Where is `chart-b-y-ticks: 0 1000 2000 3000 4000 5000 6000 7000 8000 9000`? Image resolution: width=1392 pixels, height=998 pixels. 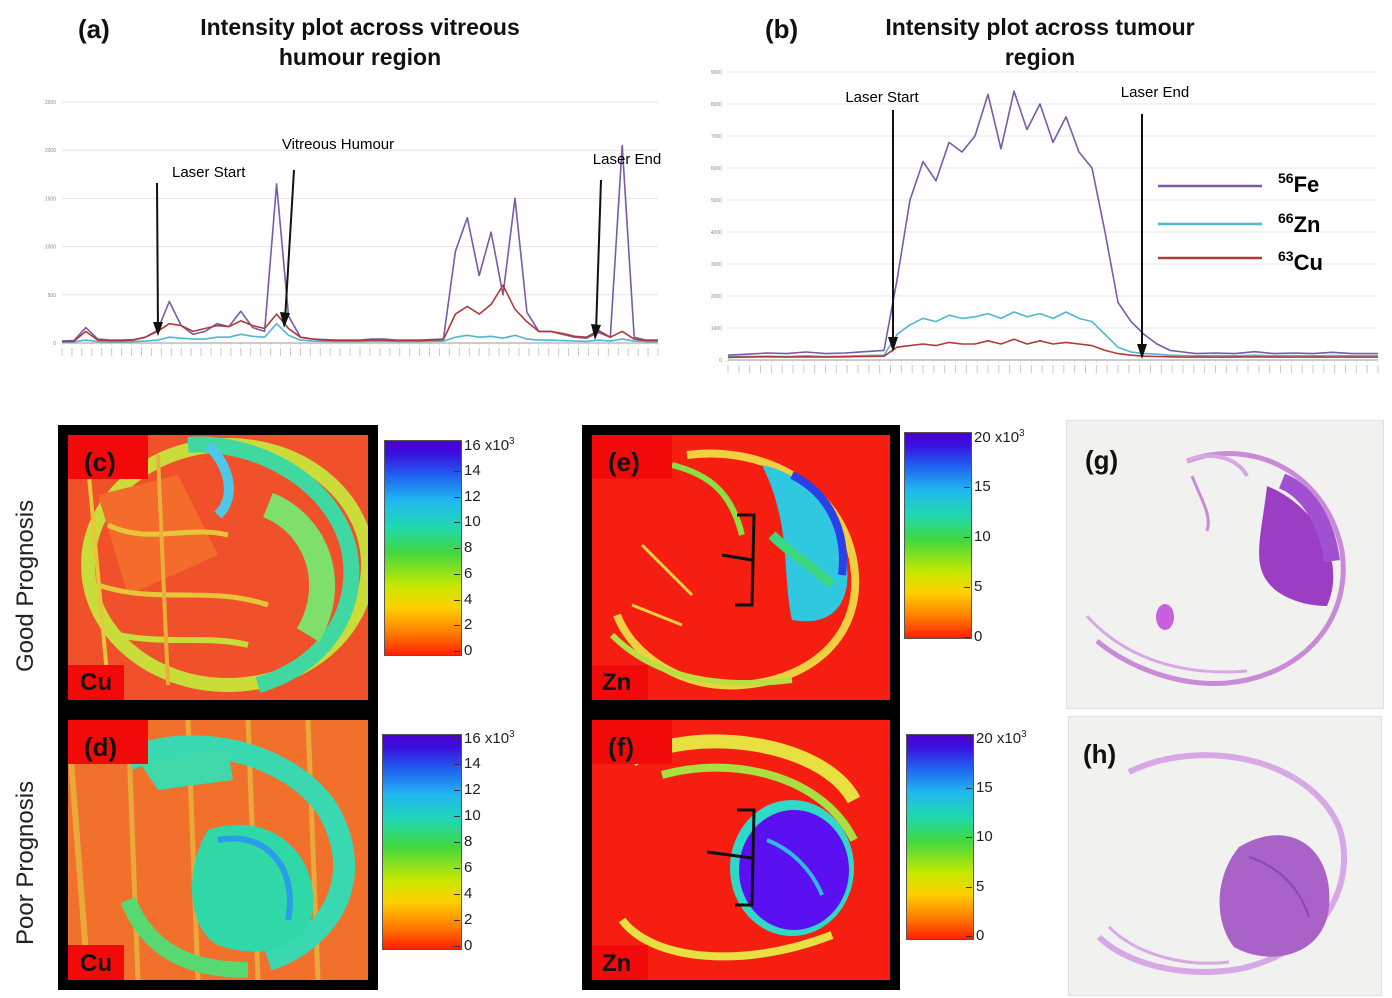
chart-b-y-ticks: 0 1000 2000 3000 4000 5000 6000 7000 8000 9000 is located at coordinates (716, 217).